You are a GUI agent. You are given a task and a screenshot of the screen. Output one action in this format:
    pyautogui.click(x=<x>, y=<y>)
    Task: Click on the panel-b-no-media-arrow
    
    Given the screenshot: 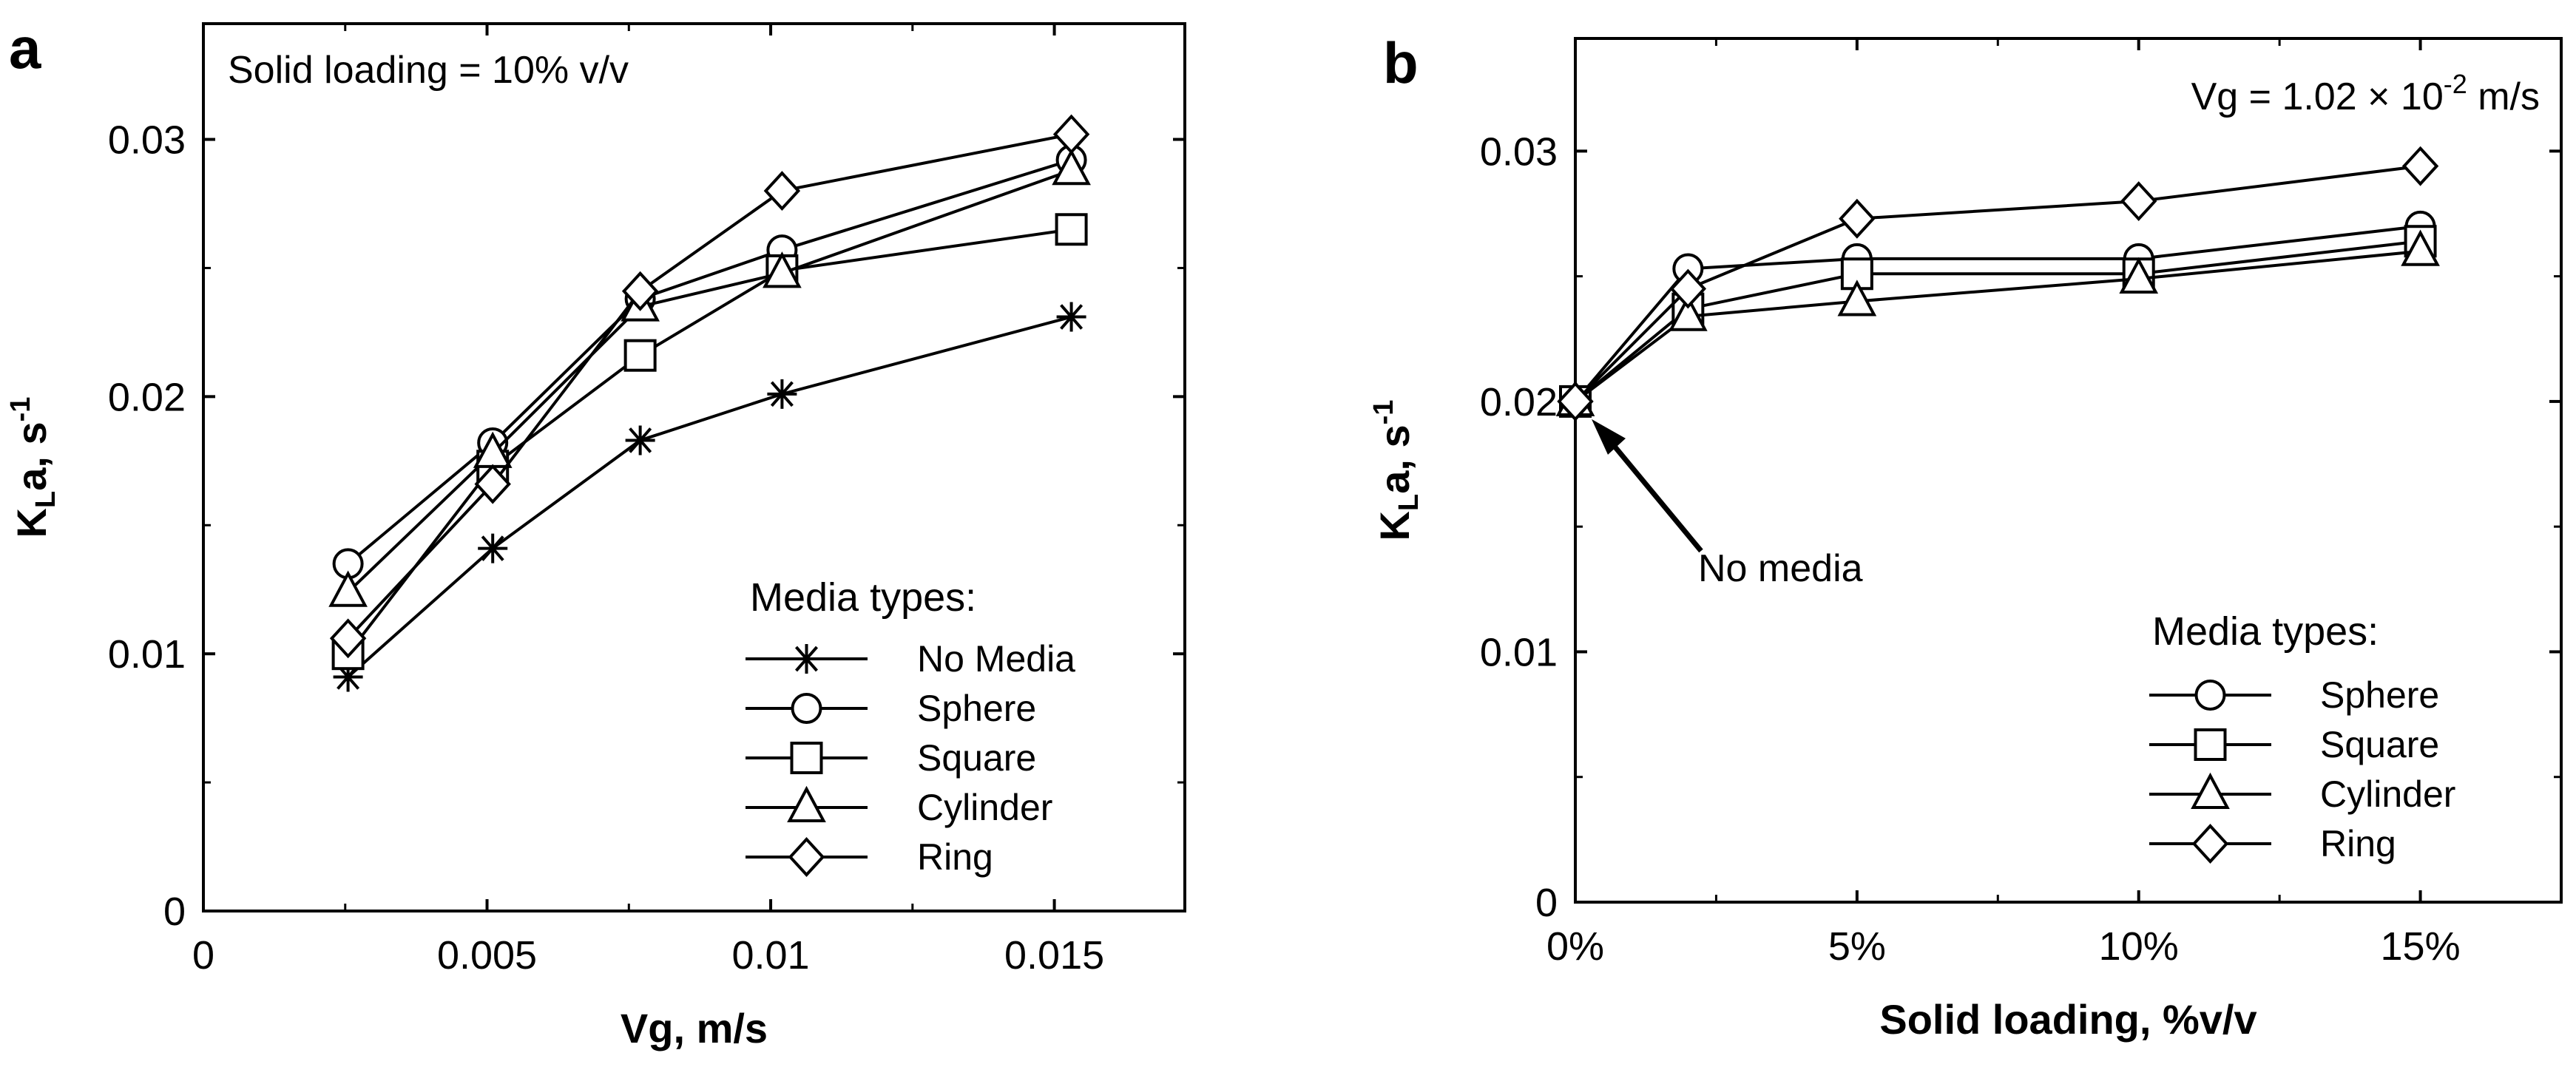 What is the action you would take?
    pyautogui.click(x=1647, y=486)
    